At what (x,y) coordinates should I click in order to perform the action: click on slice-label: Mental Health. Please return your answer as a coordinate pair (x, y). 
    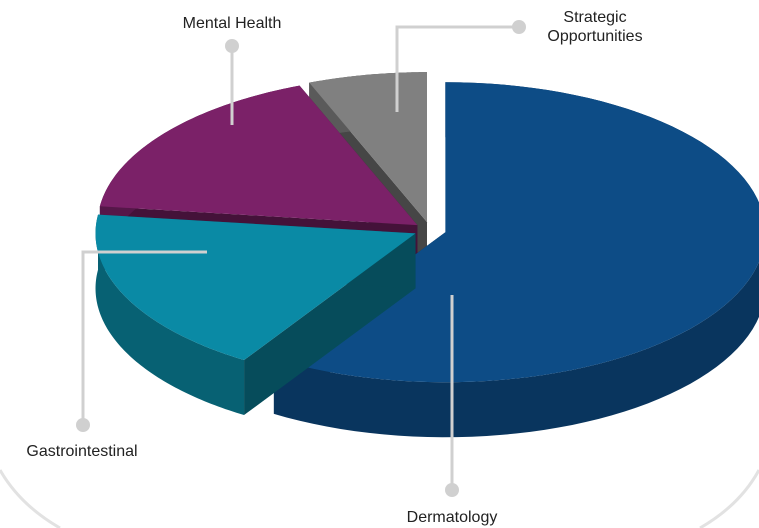
    Looking at the image, I should click on (232, 23).